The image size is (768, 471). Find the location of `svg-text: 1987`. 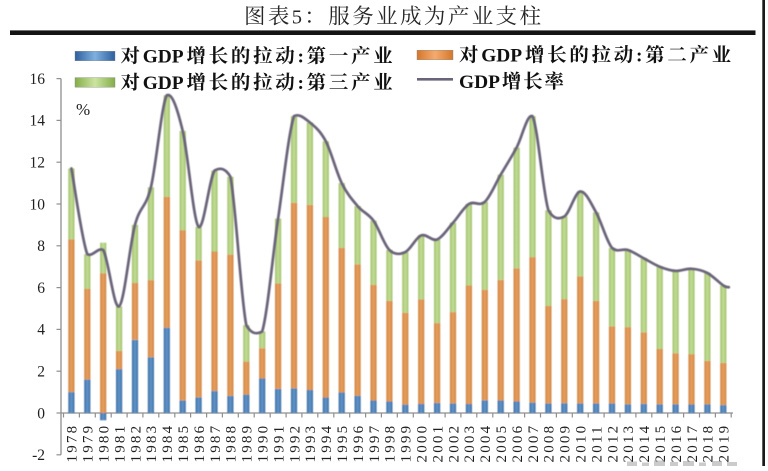

svg-text: 1987 is located at coordinates (216, 443).